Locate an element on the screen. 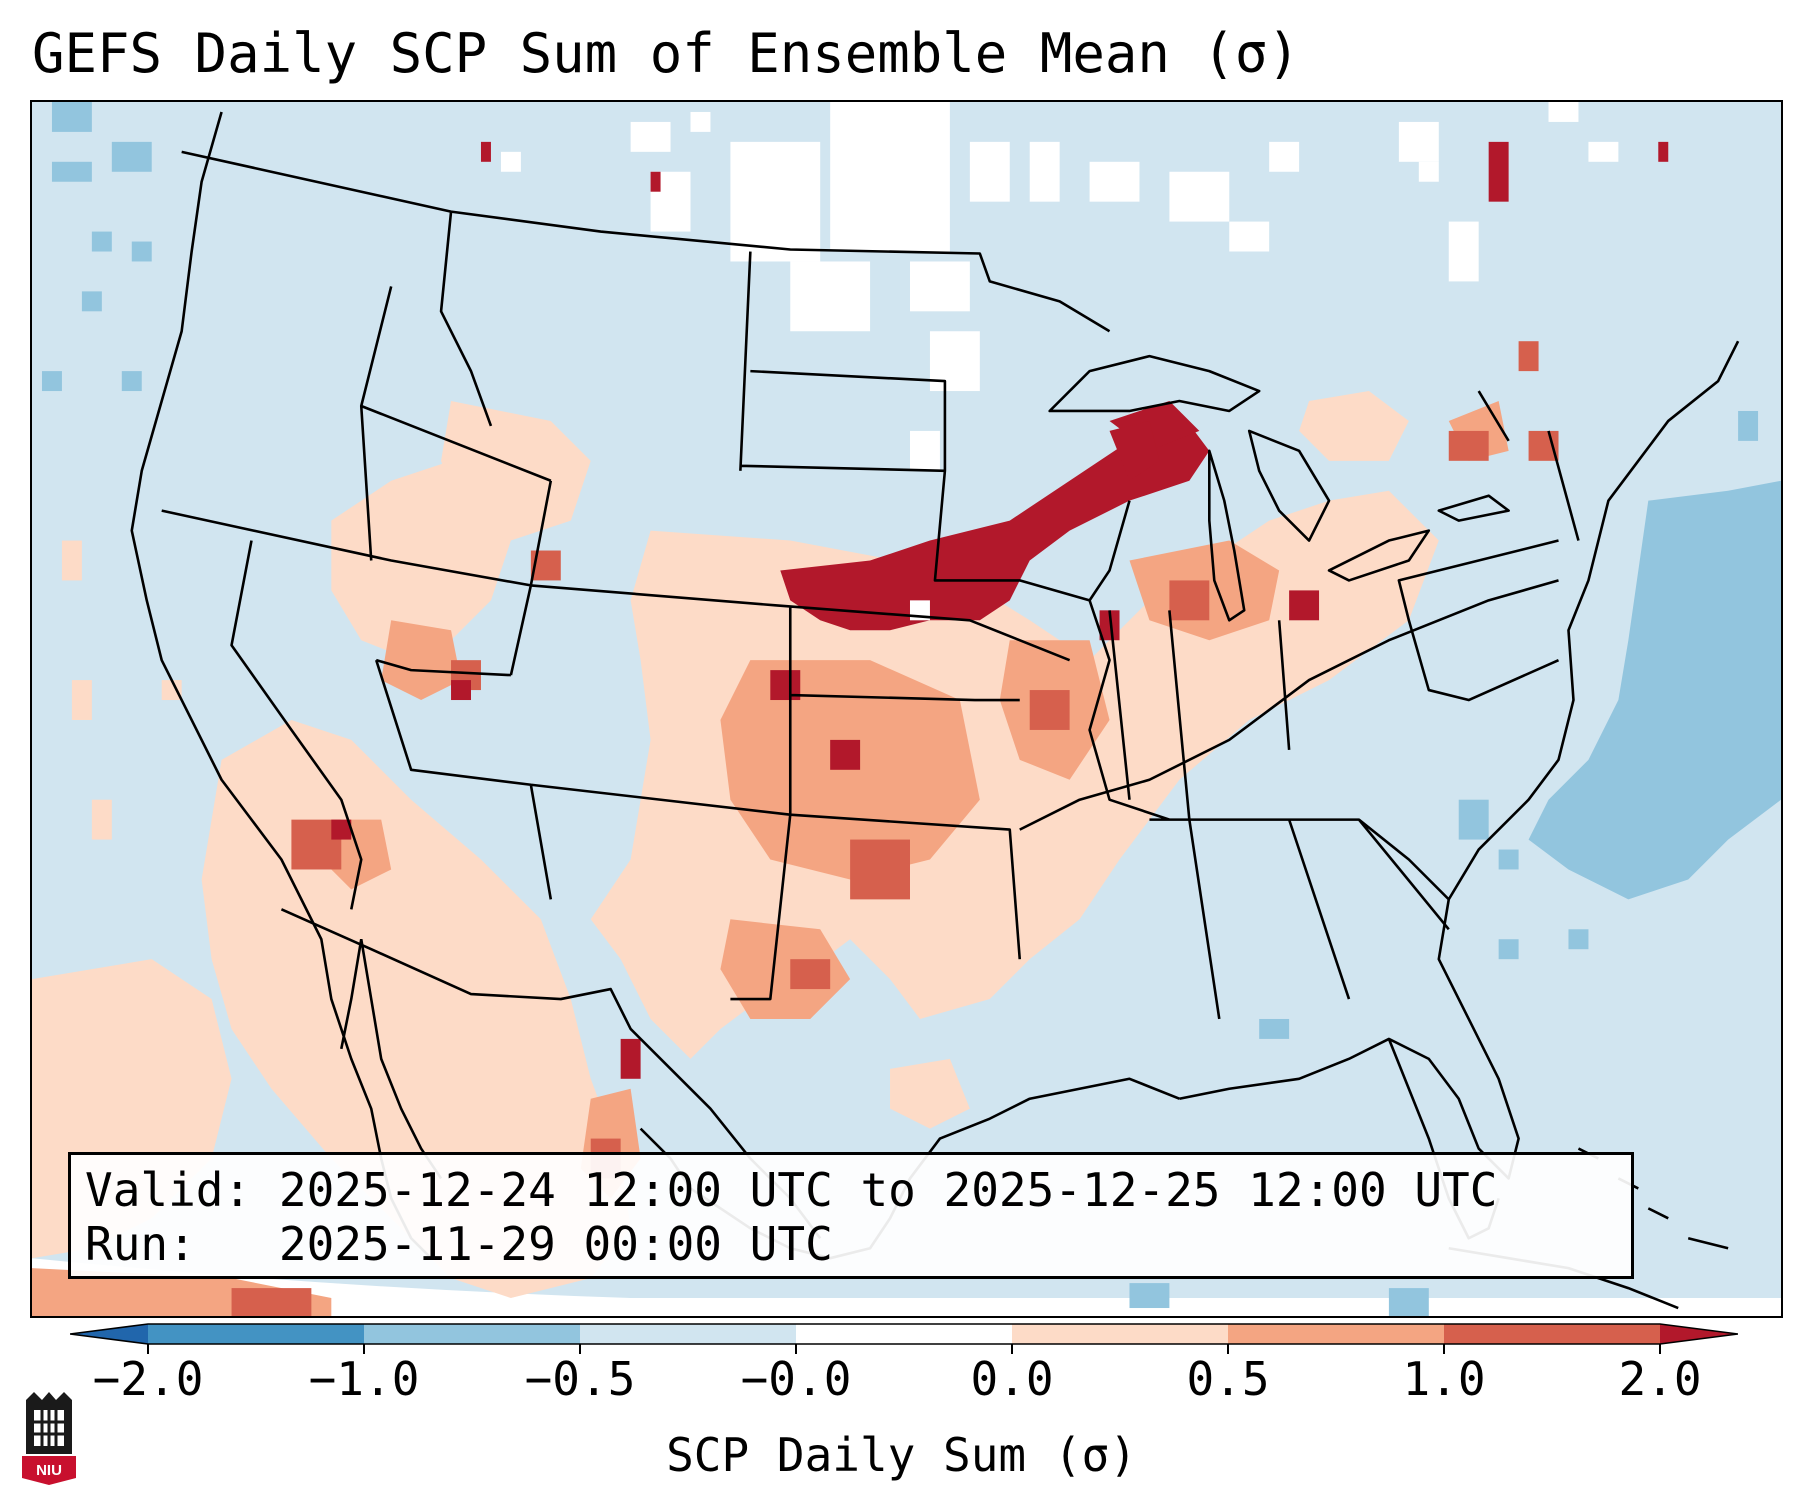 The height and width of the screenshot is (1506, 1803). valid-label: Valid: is located at coordinates (168, 1190).